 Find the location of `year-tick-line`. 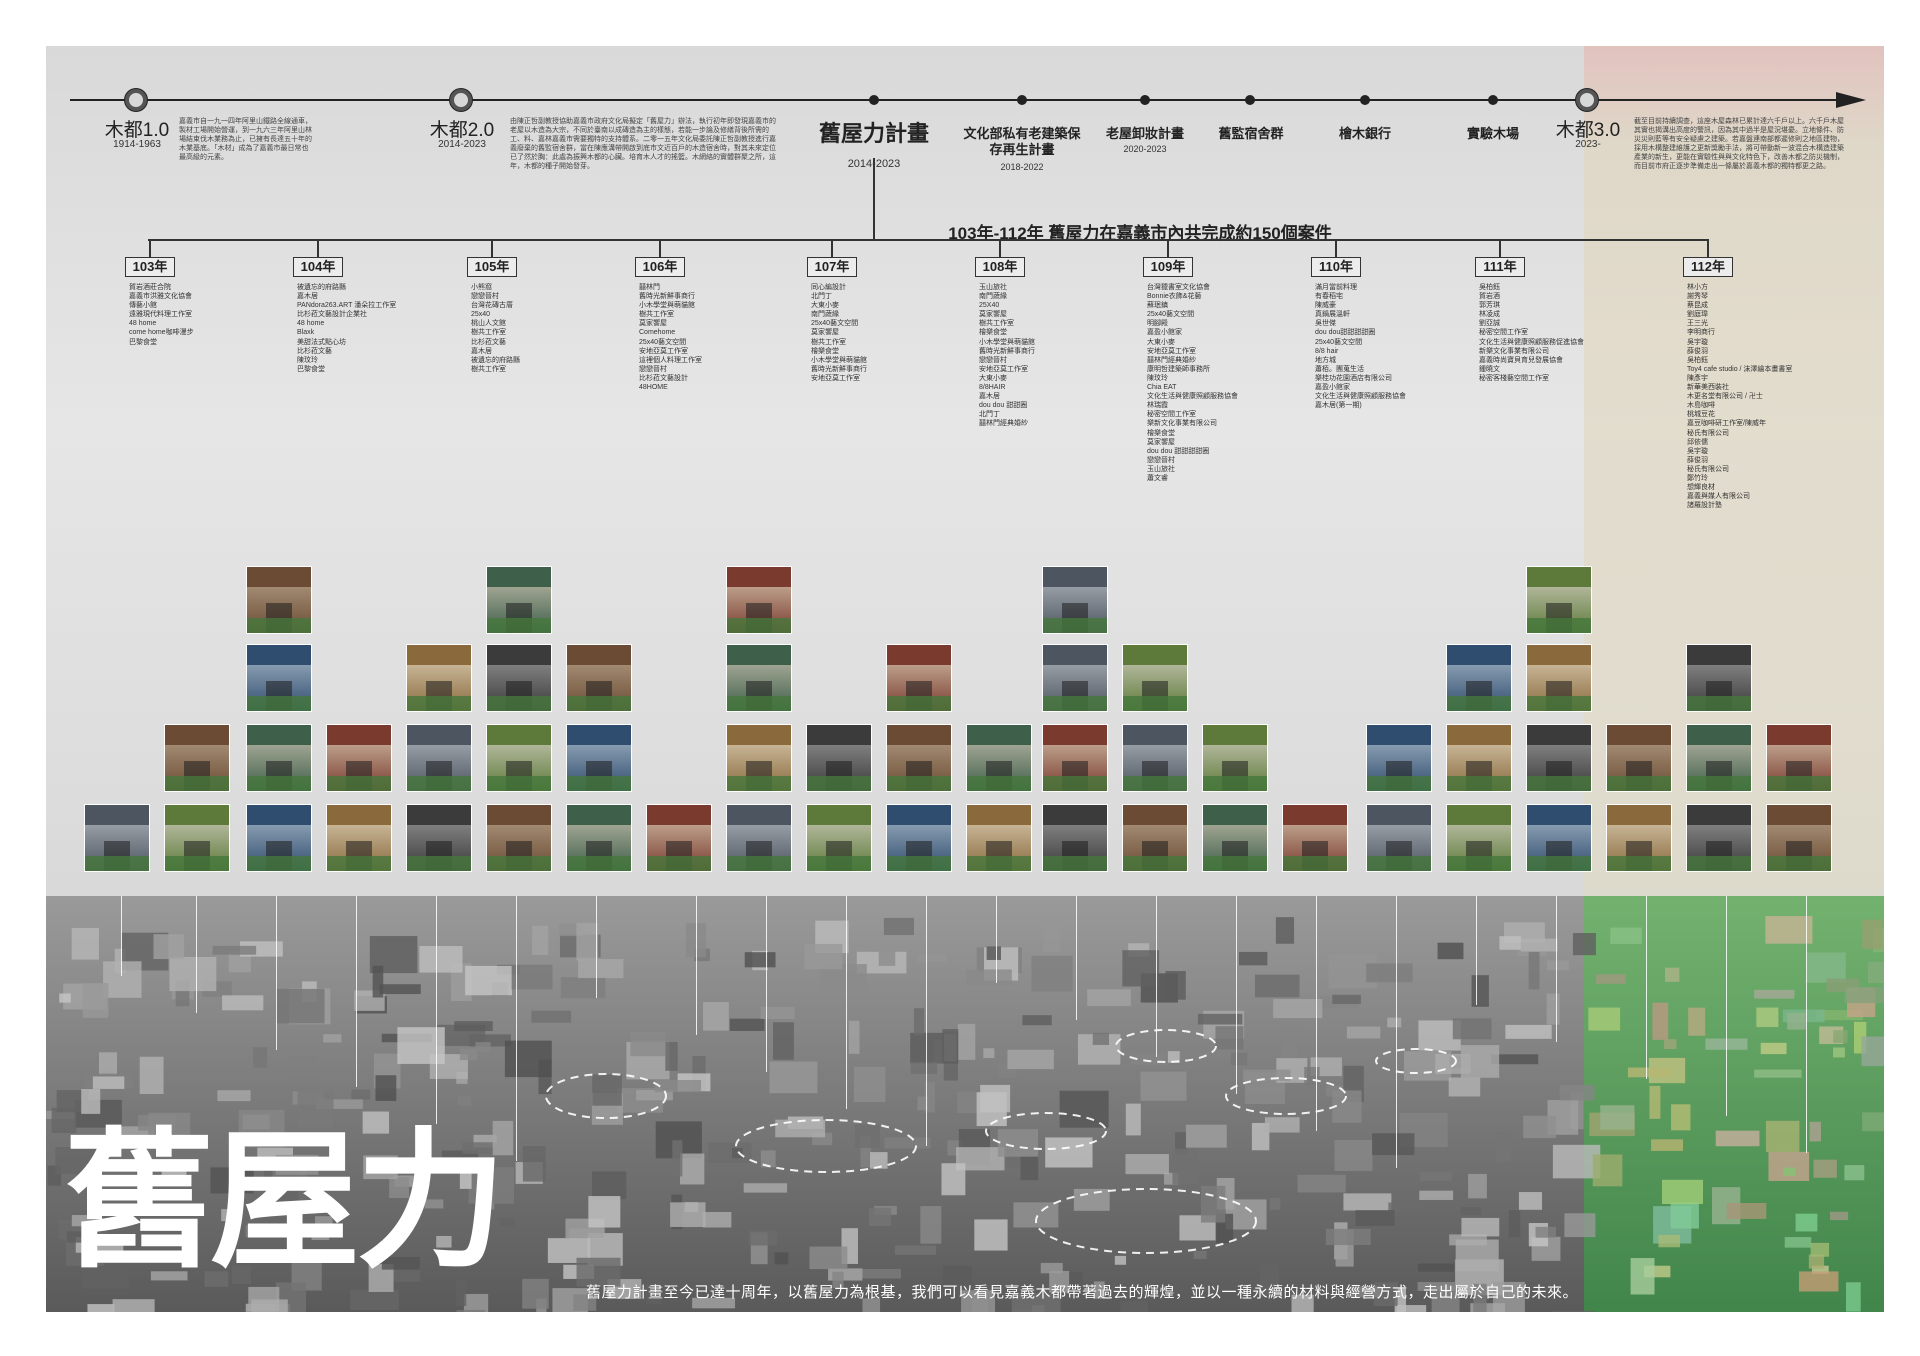

year-tick-line is located at coordinates (1000, 249).